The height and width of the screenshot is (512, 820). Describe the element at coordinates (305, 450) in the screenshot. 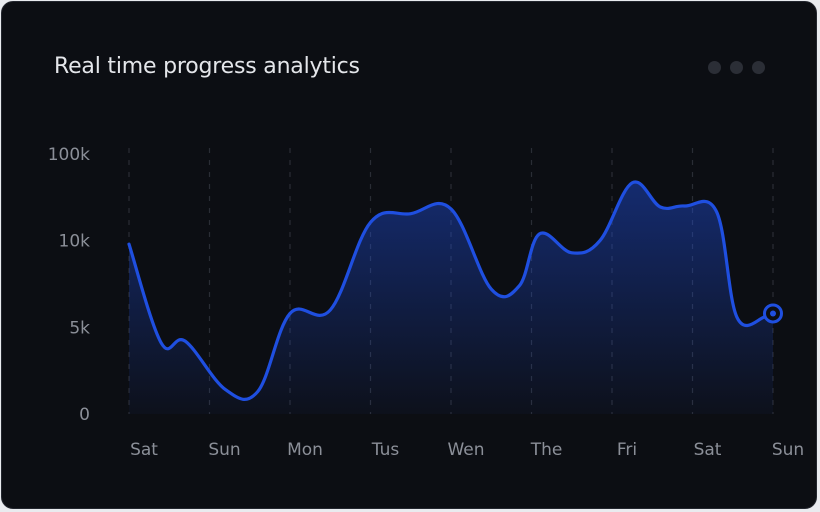

I see `x-tick-label: Mon` at that location.